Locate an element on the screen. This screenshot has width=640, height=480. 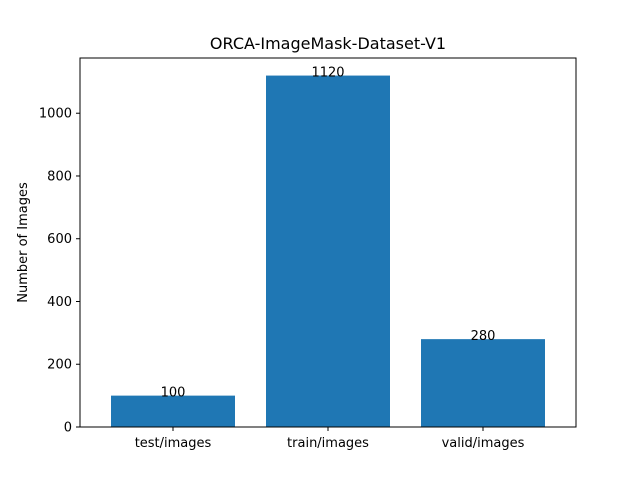
x-axis-ticks: test/images train/images valid/images is located at coordinates (330, 439).